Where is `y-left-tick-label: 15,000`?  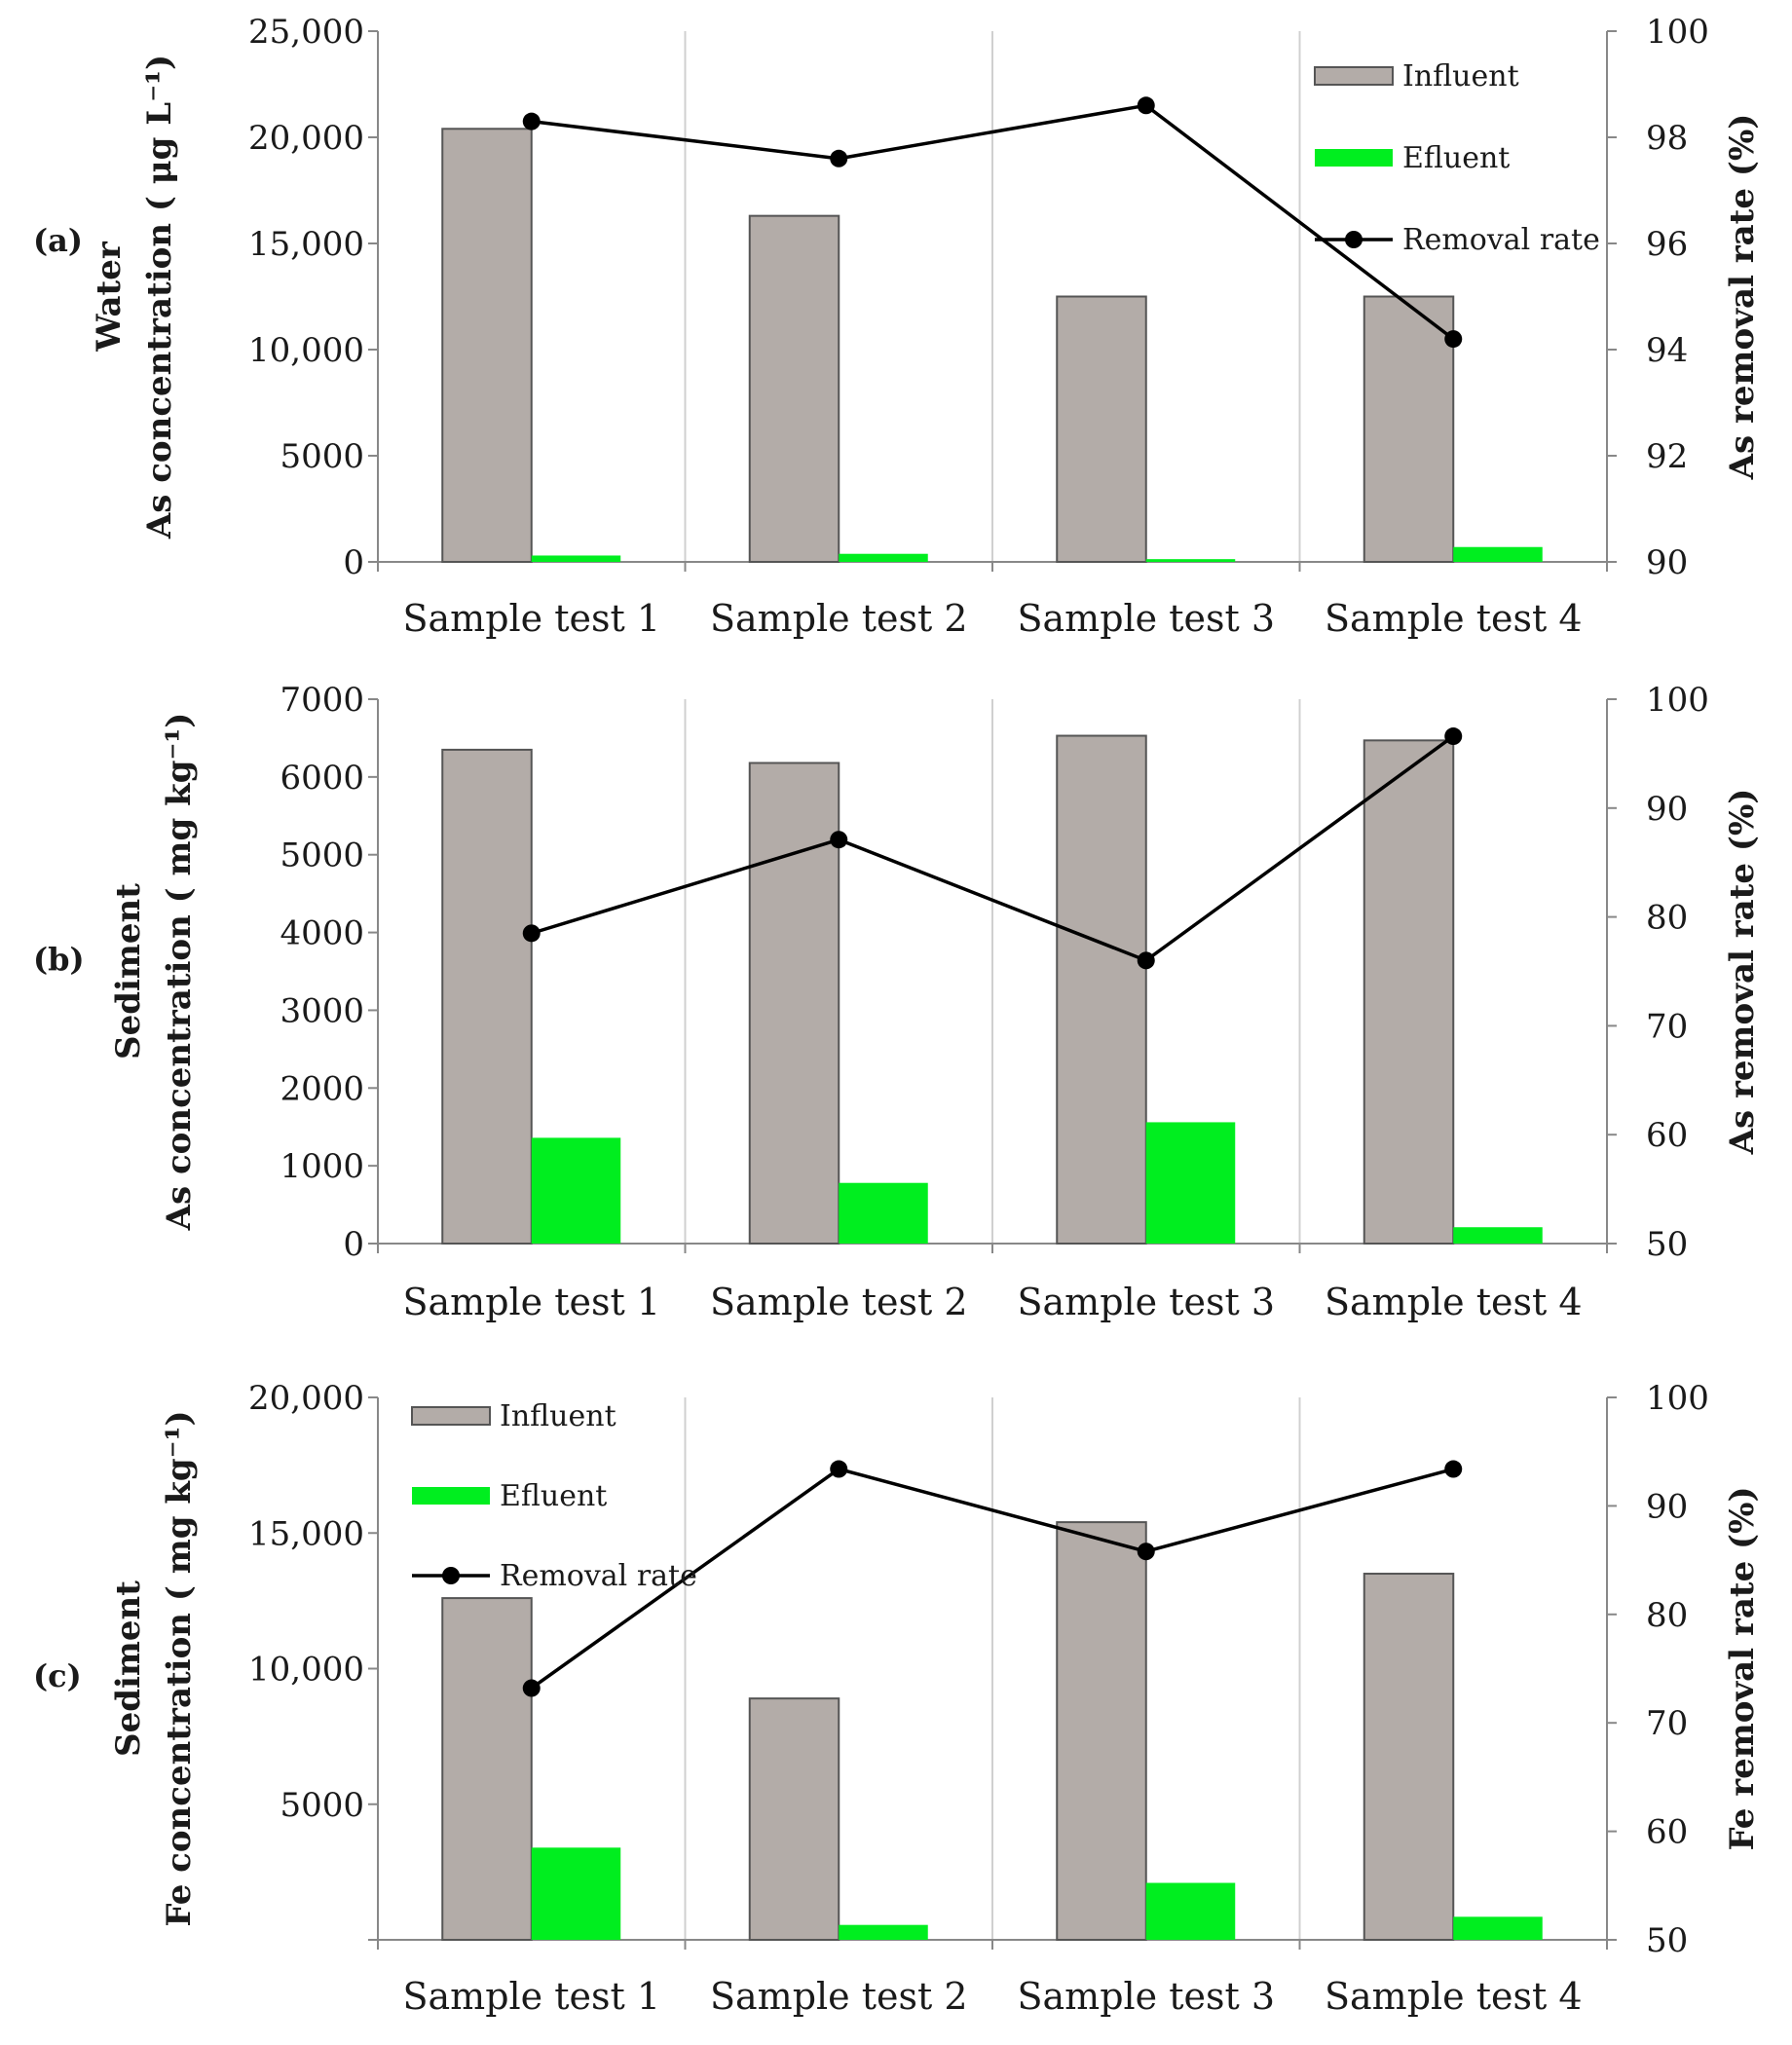
y-left-tick-label: 15,000 is located at coordinates (306, 1534).